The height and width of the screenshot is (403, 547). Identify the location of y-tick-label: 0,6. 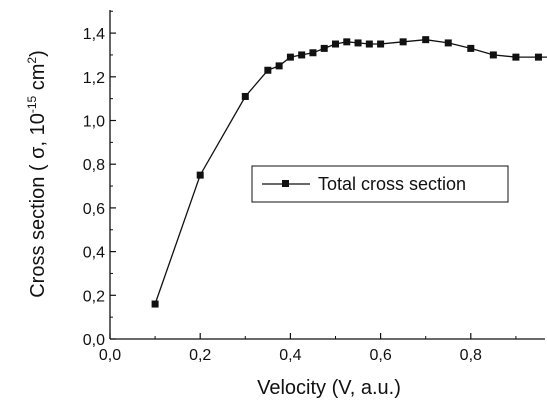
(94, 209).